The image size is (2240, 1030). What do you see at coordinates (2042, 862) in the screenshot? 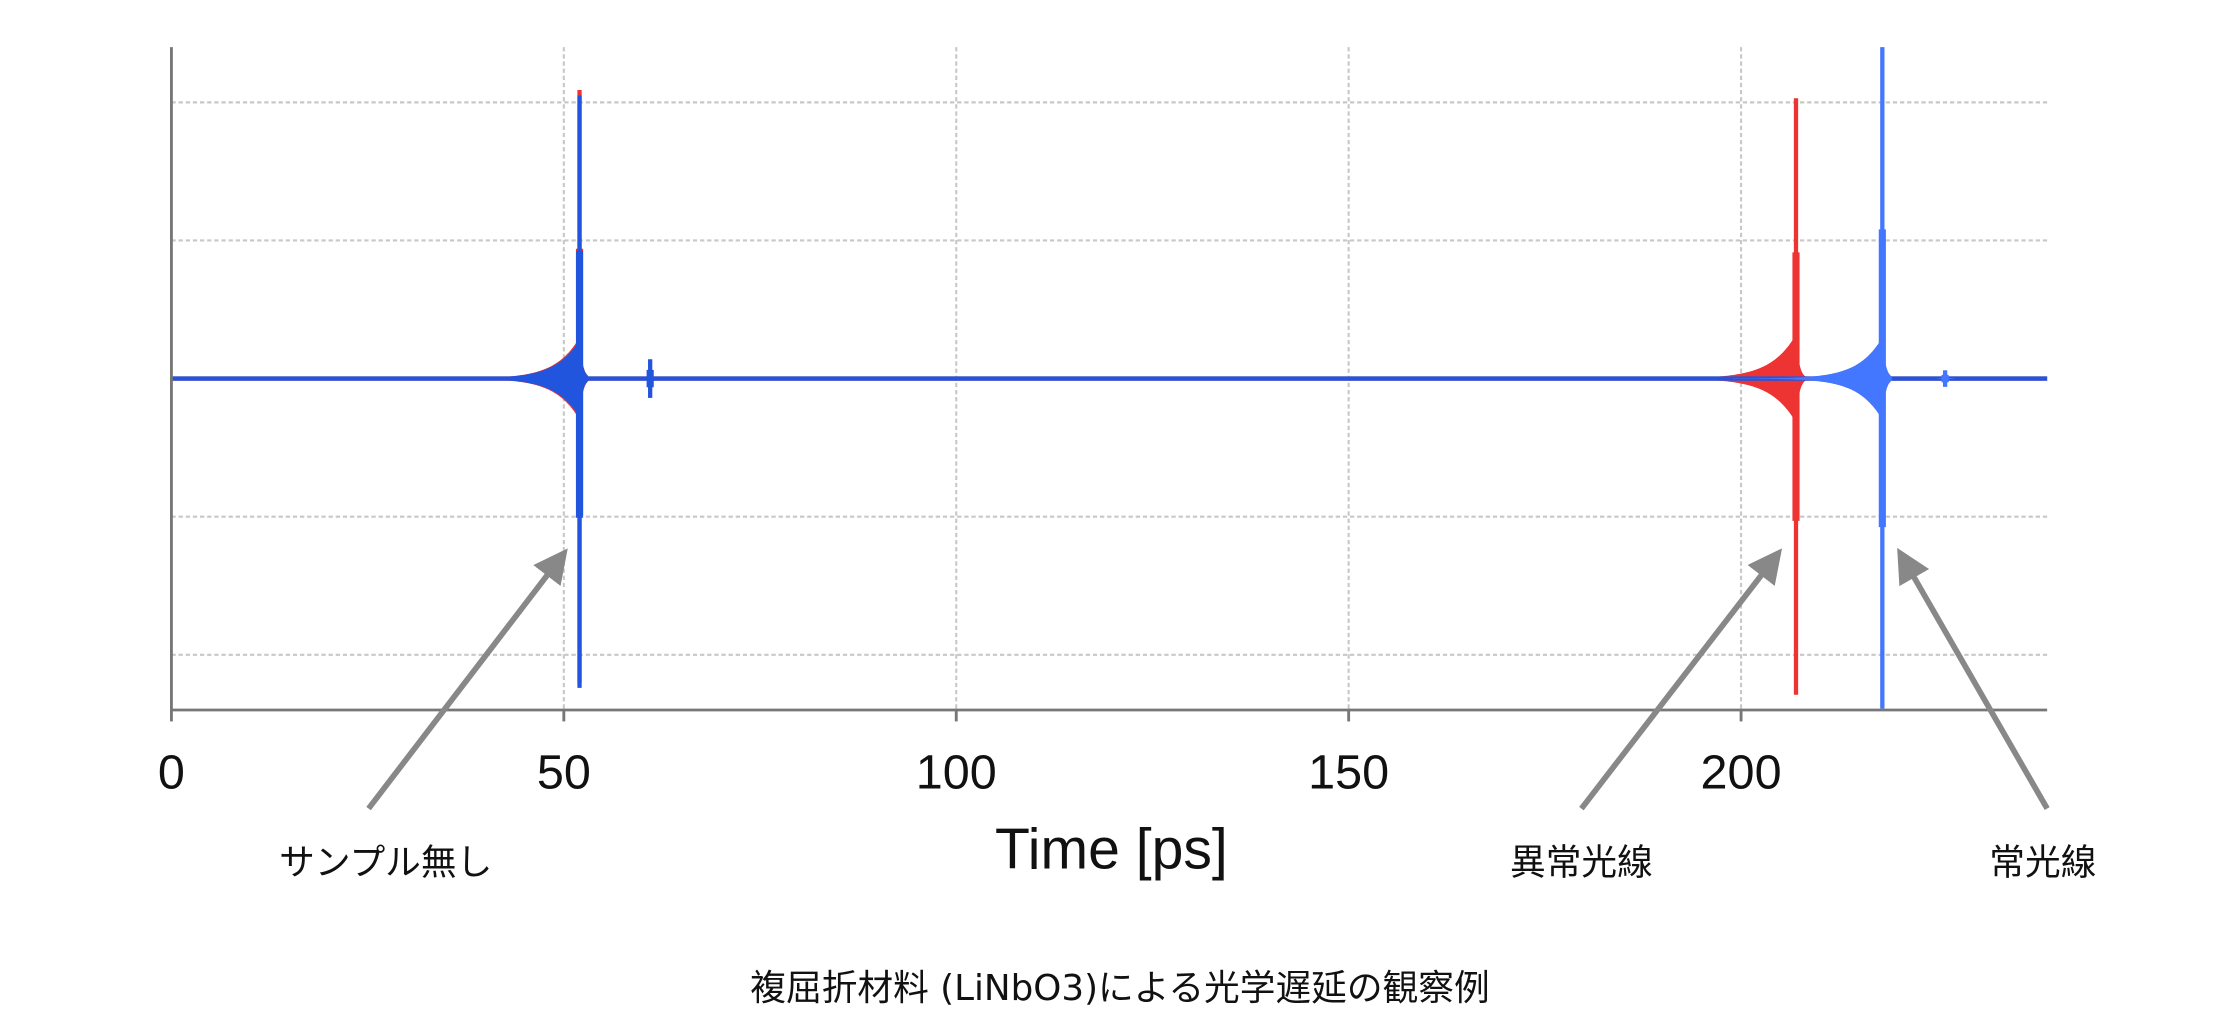
I see `annotation-label: 常光線` at bounding box center [2042, 862].